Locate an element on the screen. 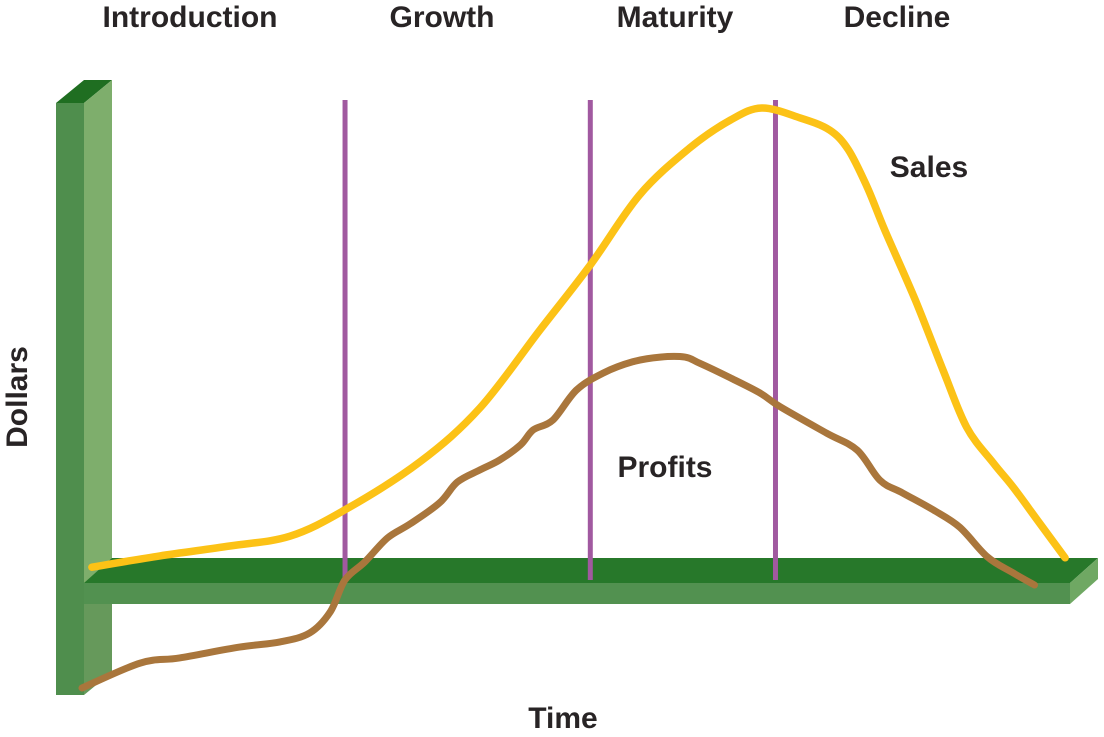  profits-curve-label: Profits is located at coordinates (664, 467).